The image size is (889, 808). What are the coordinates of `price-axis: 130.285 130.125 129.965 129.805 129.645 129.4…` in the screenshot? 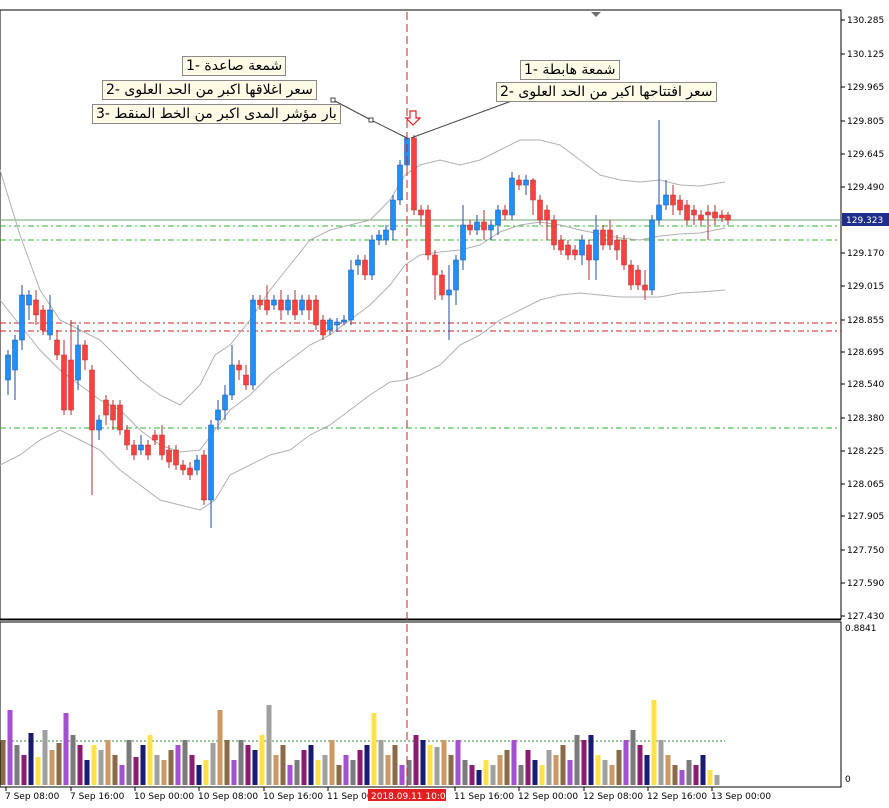 It's located at (862, 319).